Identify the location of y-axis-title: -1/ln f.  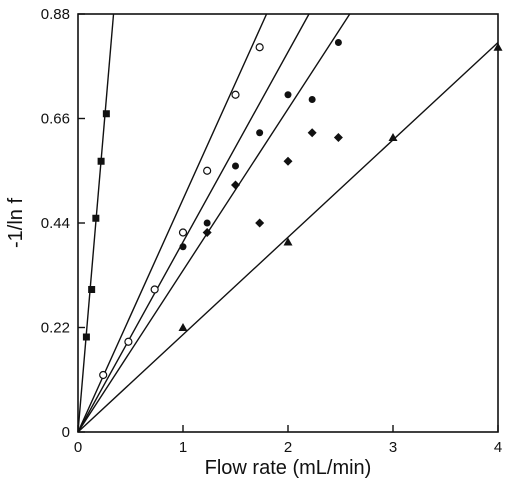
(16, 223).